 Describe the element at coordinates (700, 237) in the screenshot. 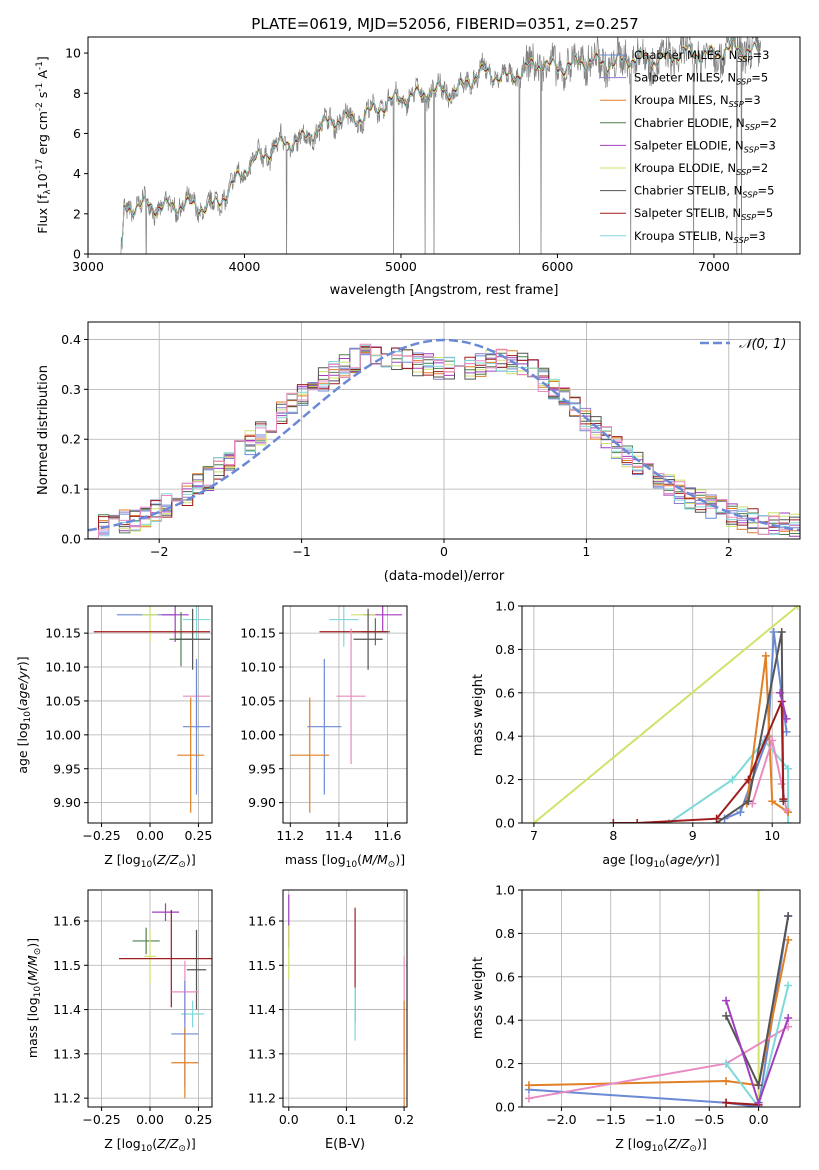

I see `legend-label: Kroupa STELIB, NSSP=3` at that location.